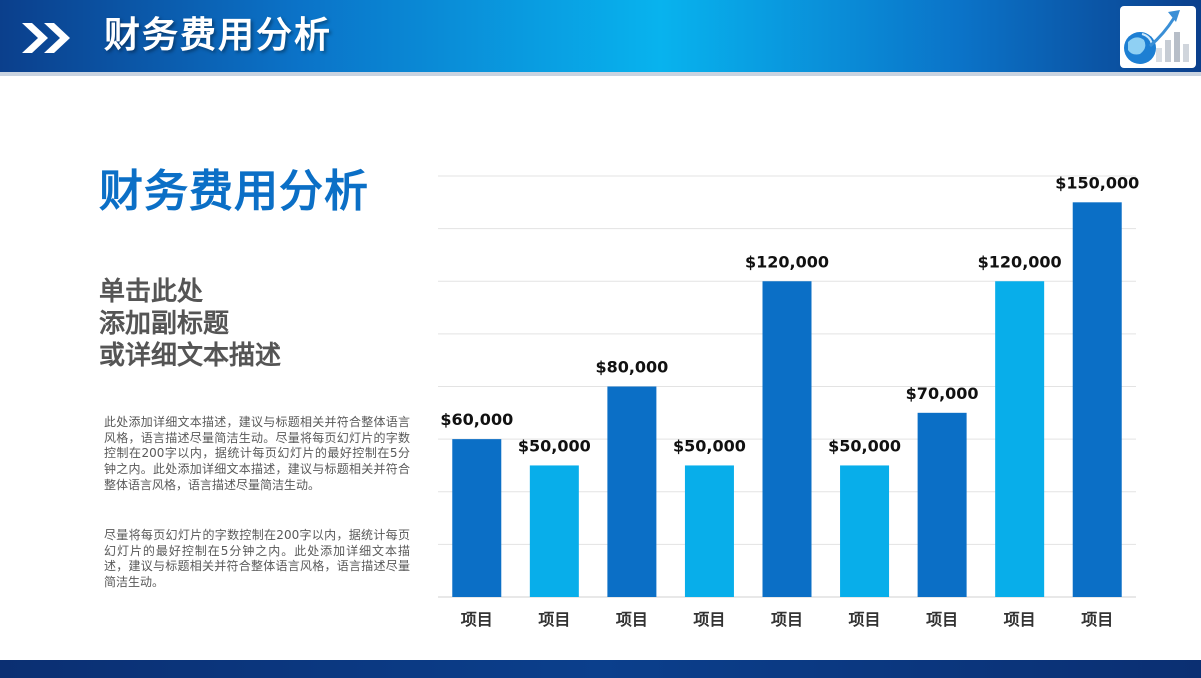  What do you see at coordinates (942, 393) in the screenshot?
I see `data-label: $70,000` at bounding box center [942, 393].